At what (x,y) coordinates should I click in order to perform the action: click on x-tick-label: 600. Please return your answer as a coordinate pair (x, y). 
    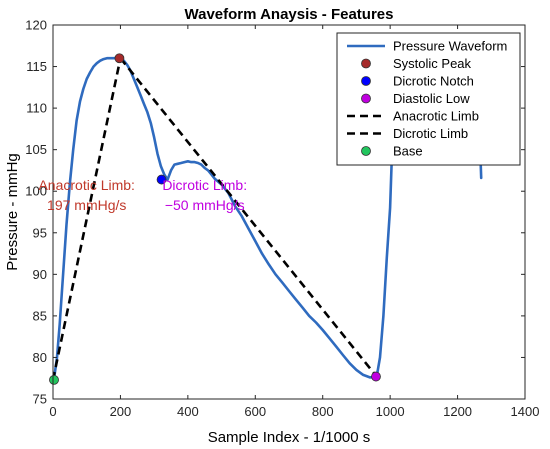
    Looking at the image, I should click on (255, 411).